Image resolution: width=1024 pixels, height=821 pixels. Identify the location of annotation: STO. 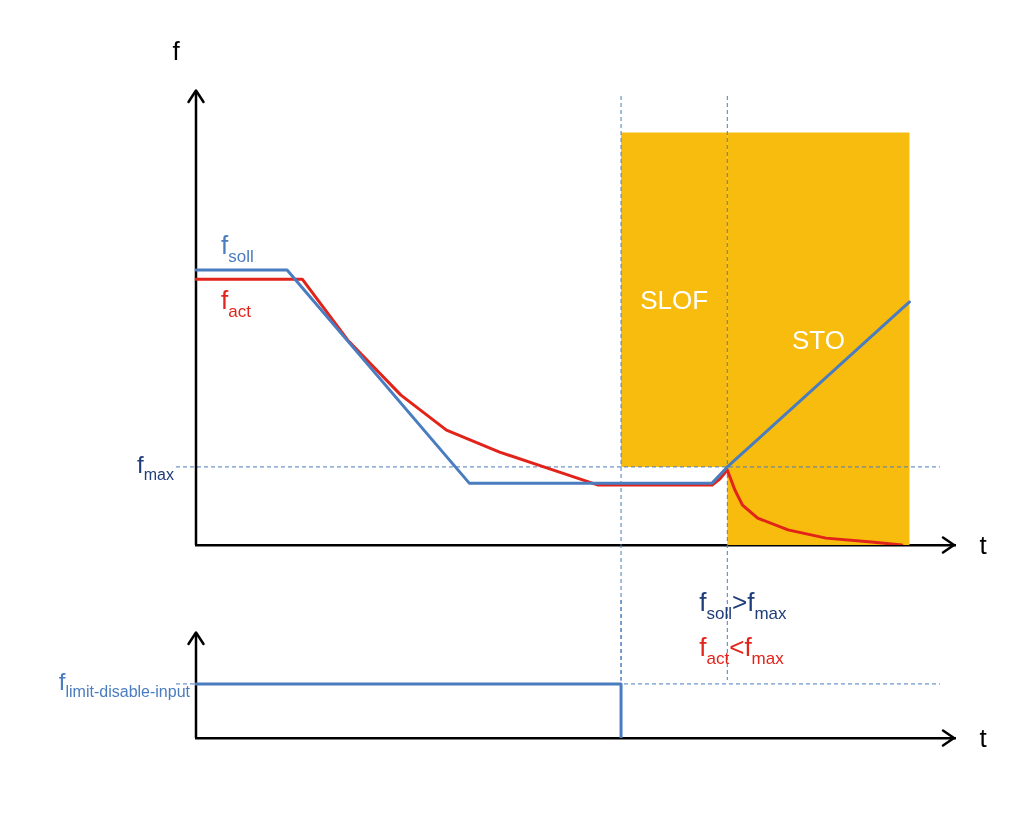
(818, 340).